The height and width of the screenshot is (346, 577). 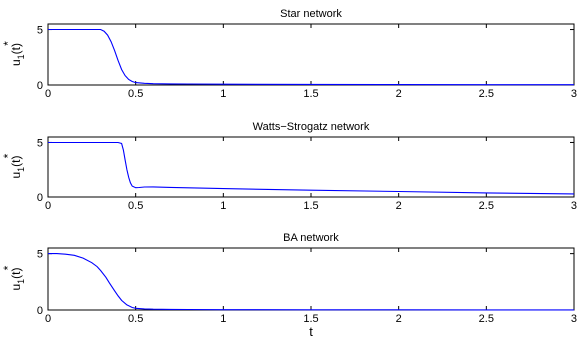 What do you see at coordinates (311, 331) in the screenshot?
I see `x-axis-label: t` at bounding box center [311, 331].